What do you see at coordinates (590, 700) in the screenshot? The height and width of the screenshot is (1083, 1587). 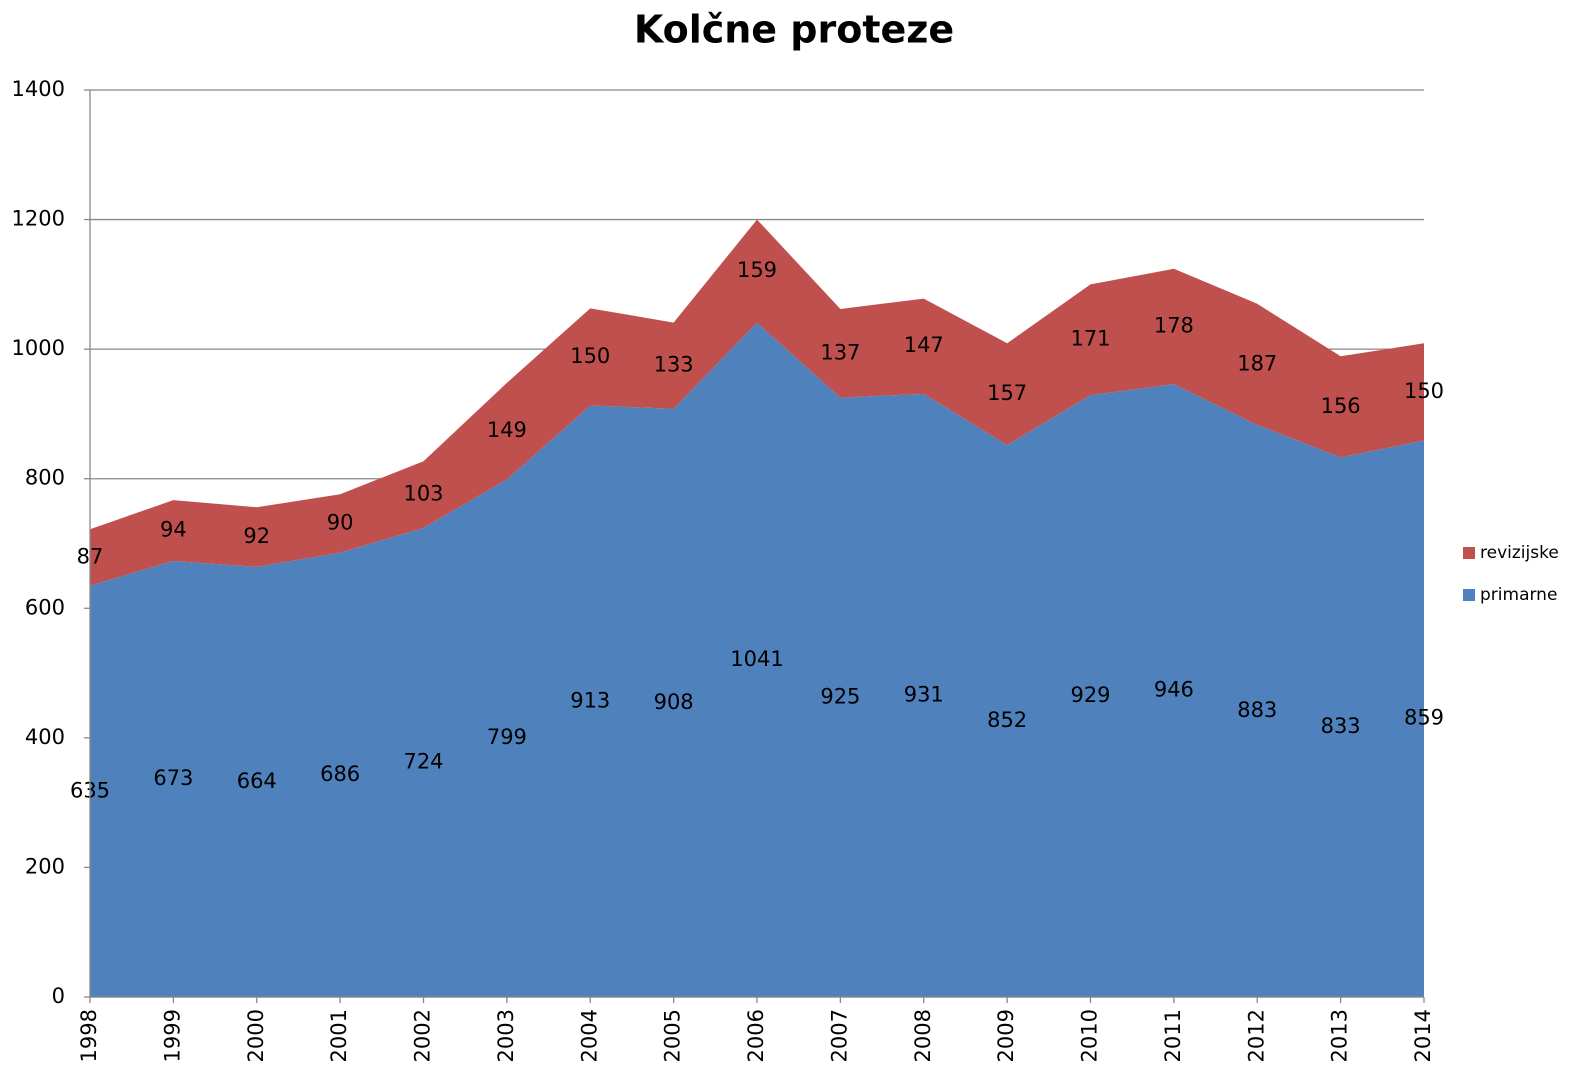 I see `data-label: 913` at bounding box center [590, 700].